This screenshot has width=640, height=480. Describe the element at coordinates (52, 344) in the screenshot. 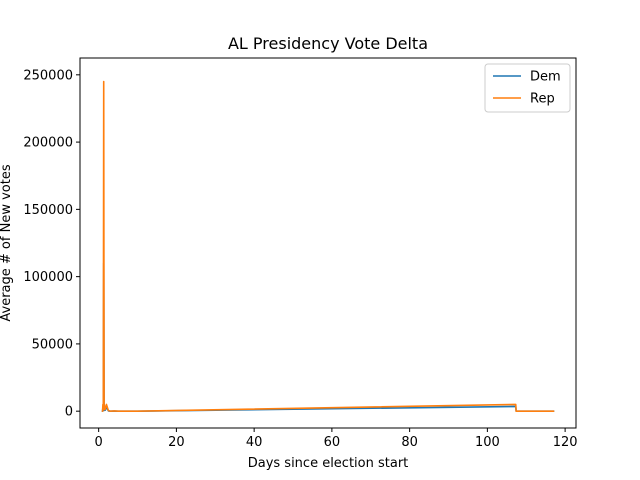

I see `y-tick-label: 50000` at that location.